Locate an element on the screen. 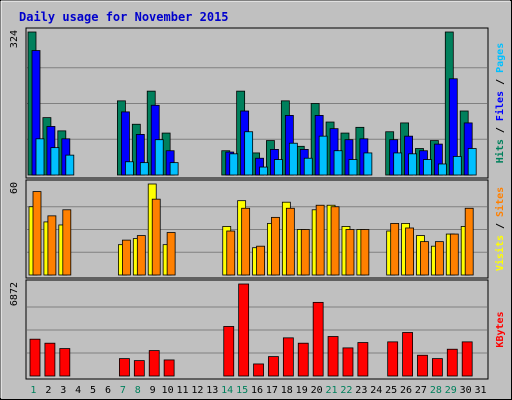 The width and height of the screenshot is (512, 400). x-tick-label: 4 is located at coordinates (78, 390).